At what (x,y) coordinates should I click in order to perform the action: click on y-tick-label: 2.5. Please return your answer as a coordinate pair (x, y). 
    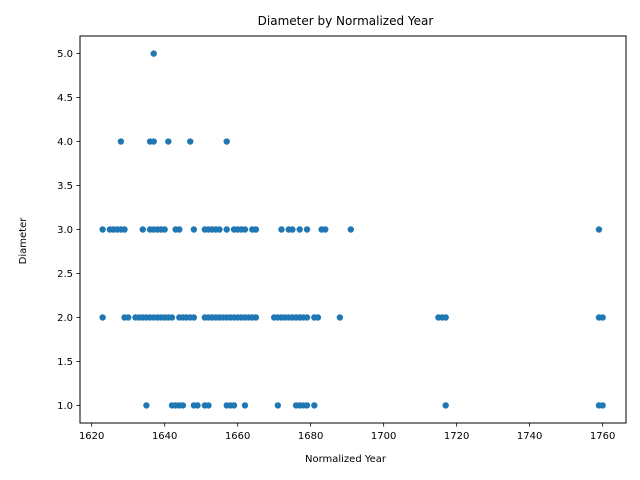
    Looking at the image, I should click on (65, 274).